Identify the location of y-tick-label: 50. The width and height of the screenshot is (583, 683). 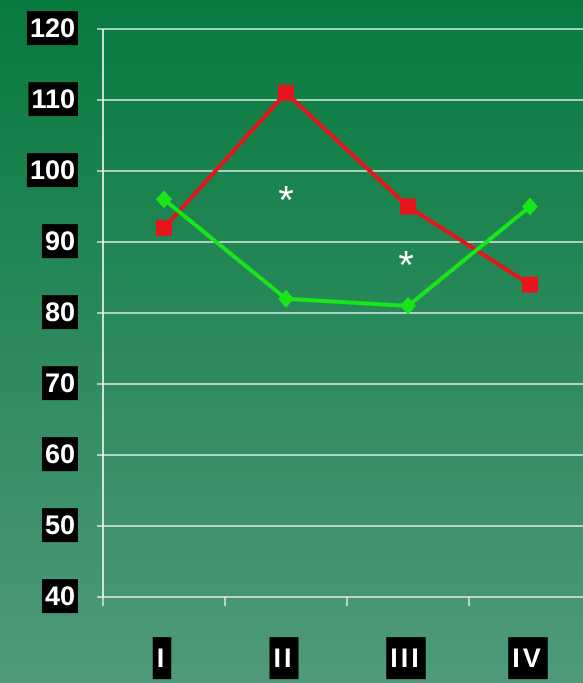
(60, 525).